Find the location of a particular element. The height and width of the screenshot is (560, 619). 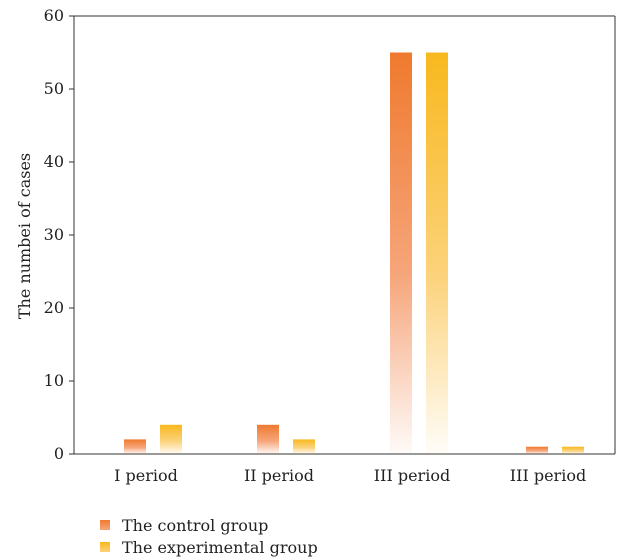

legend-item-control: The control group is located at coordinates (209, 525).